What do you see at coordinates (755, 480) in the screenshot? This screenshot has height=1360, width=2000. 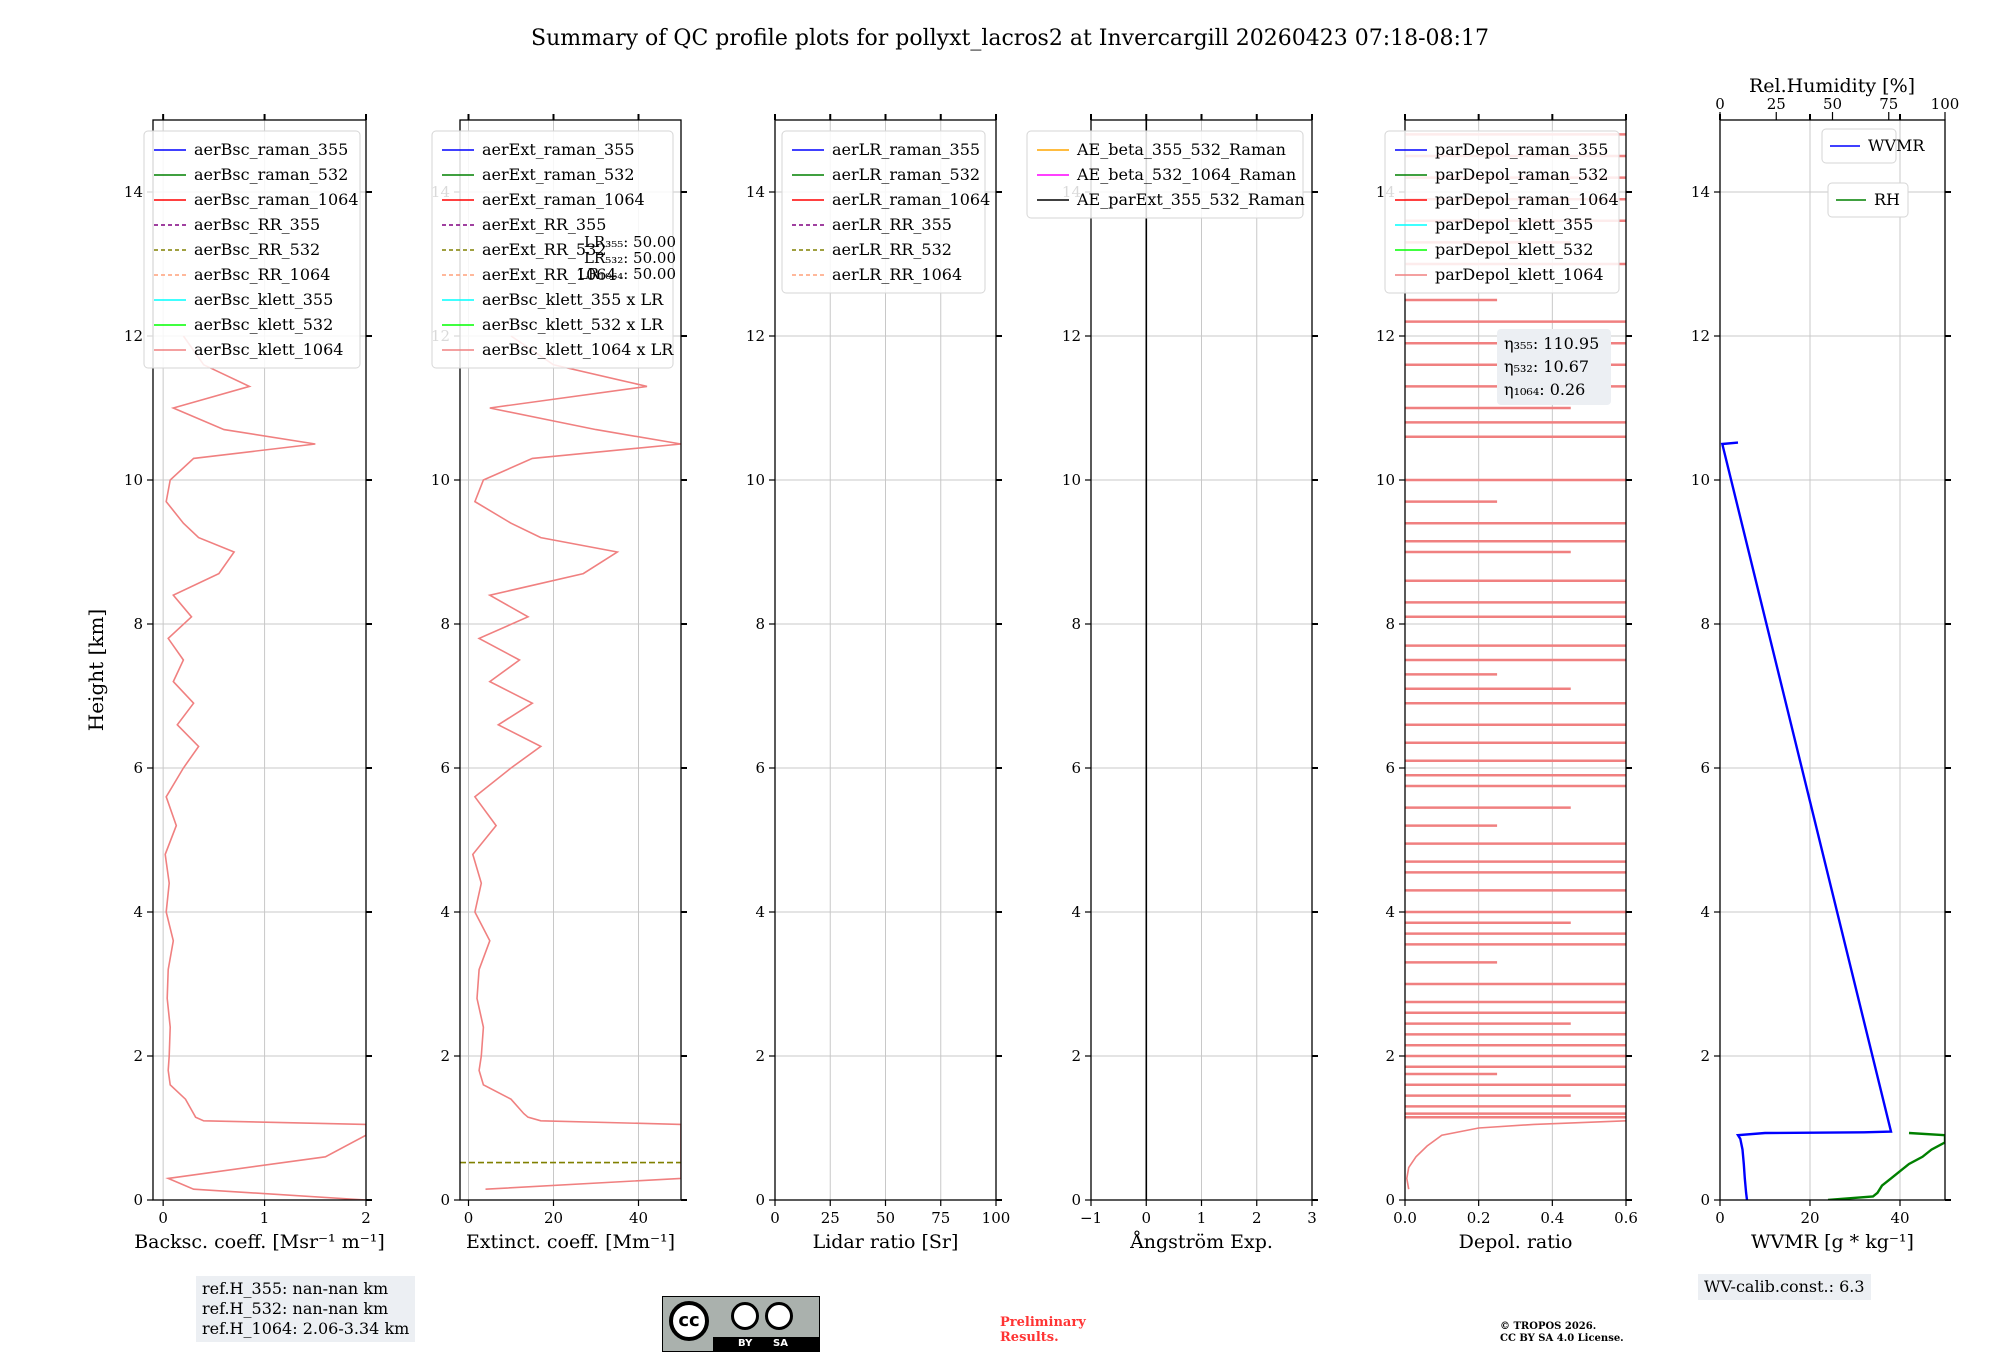 I see `lidar-ratio-ytick-label: 10` at bounding box center [755, 480].